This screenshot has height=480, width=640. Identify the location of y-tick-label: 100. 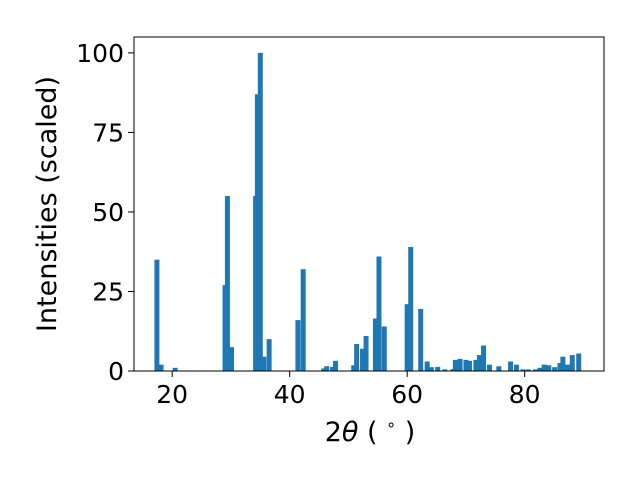
(100, 53).